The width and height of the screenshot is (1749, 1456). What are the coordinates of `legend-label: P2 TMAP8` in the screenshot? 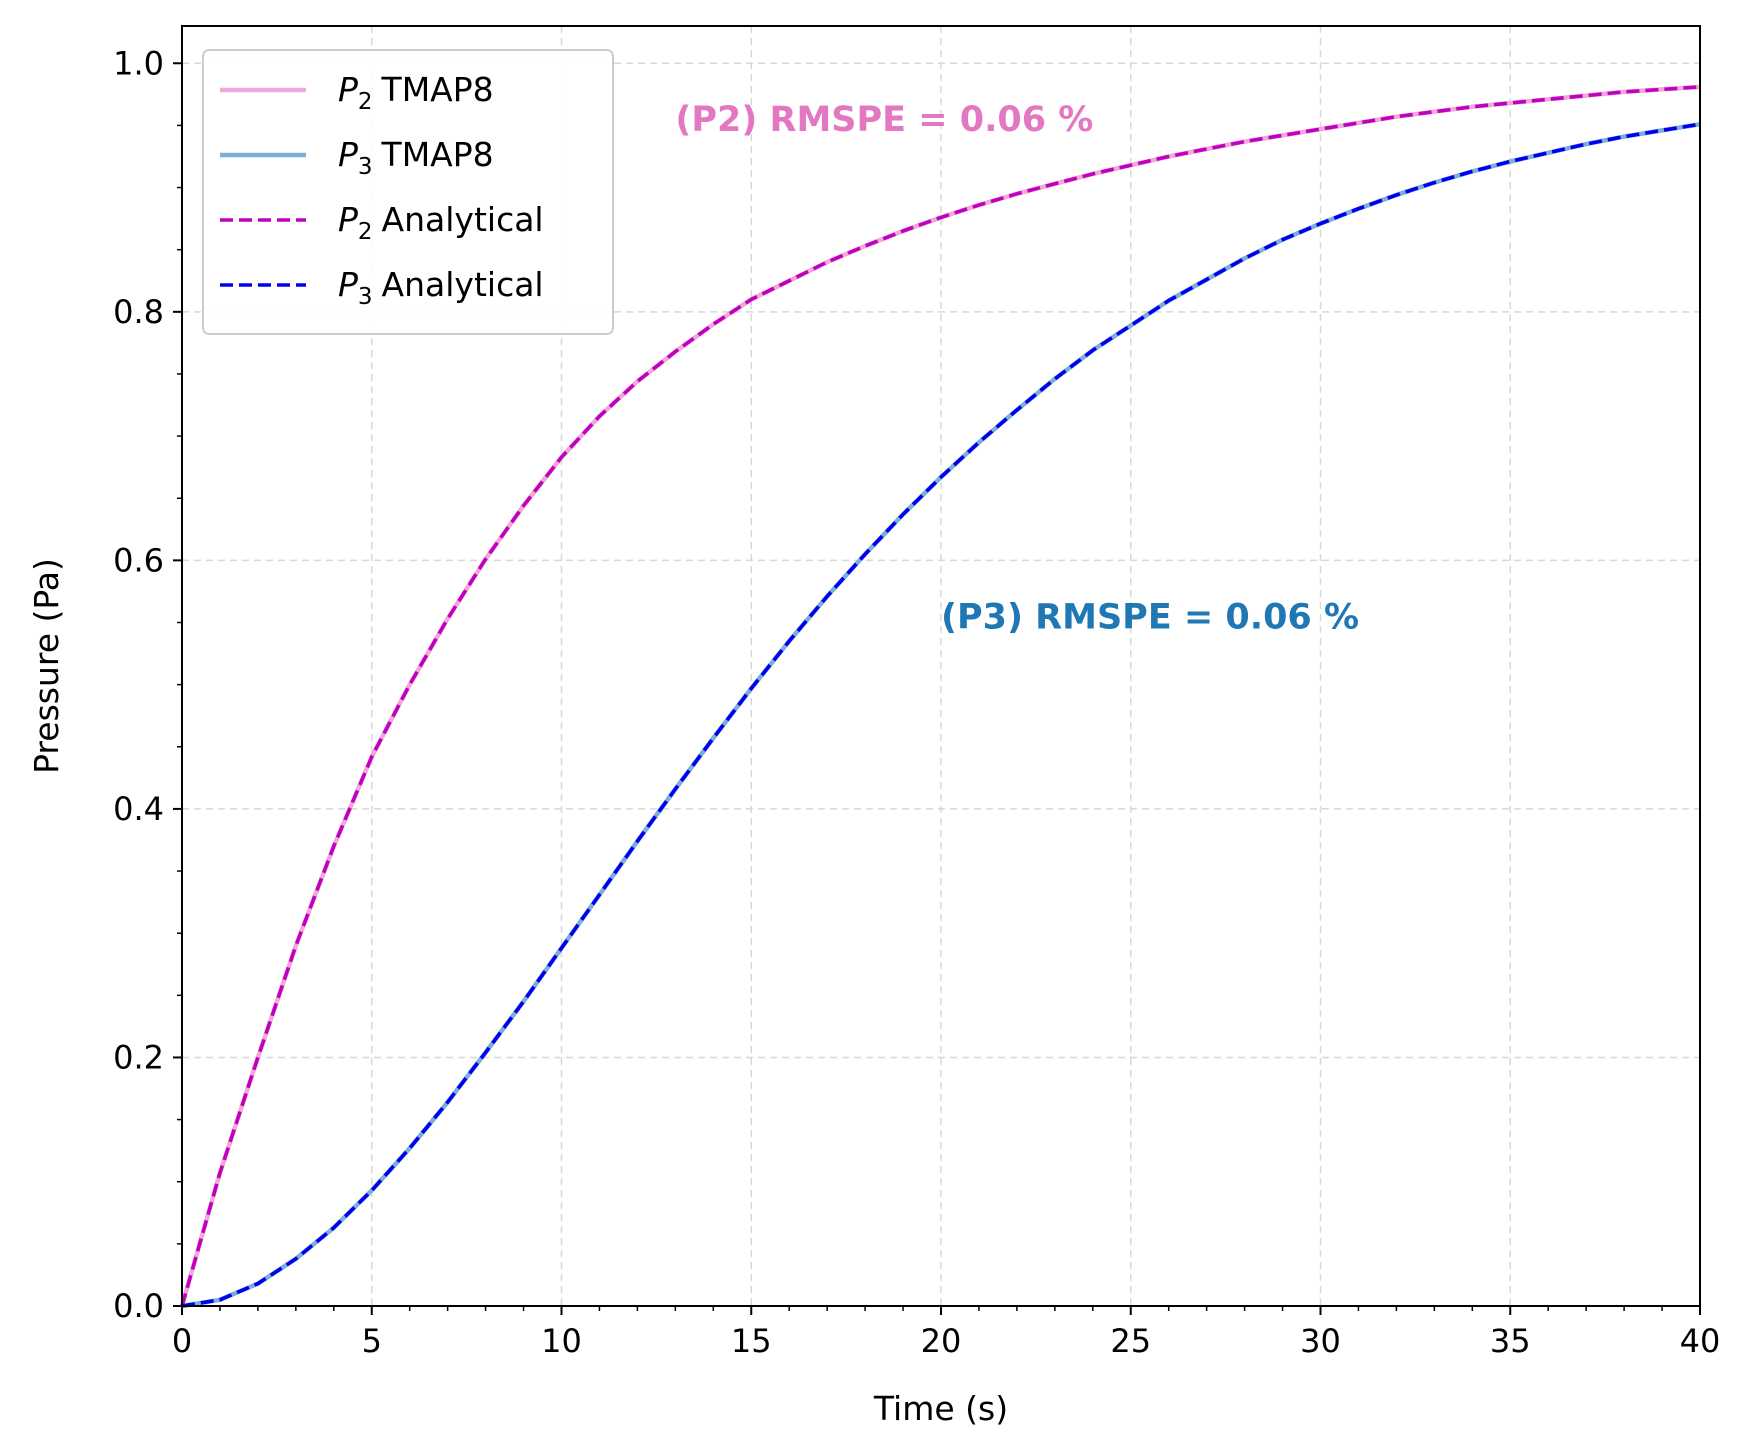 It's located at (416, 92).